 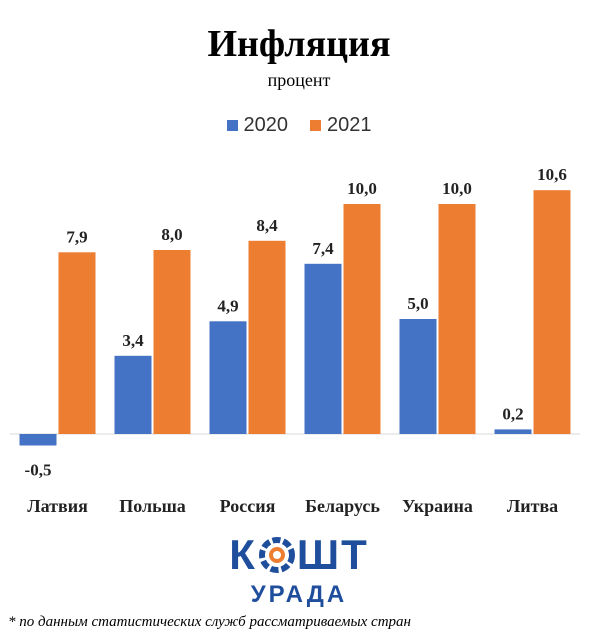 What do you see at coordinates (76, 236) in the screenshot?
I see `data-label-2021-0: 7,9` at bounding box center [76, 236].